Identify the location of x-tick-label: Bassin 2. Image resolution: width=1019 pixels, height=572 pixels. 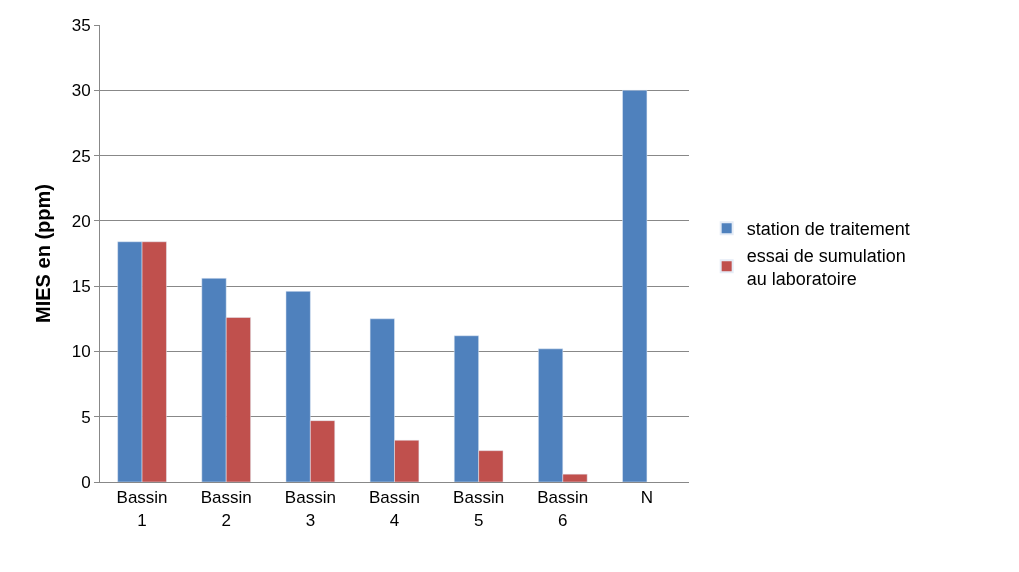
(226, 509).